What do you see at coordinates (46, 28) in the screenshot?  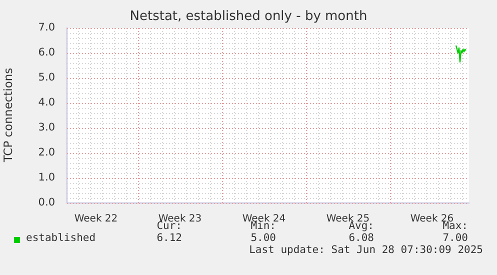 I see `y-tick-label: 7.0` at bounding box center [46, 28].